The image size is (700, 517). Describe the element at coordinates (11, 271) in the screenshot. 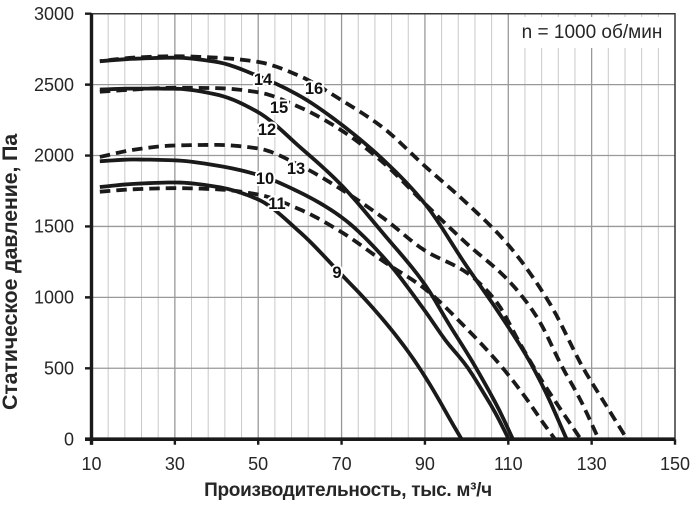

I see `svg-text: Статическое давление, Па` at that location.